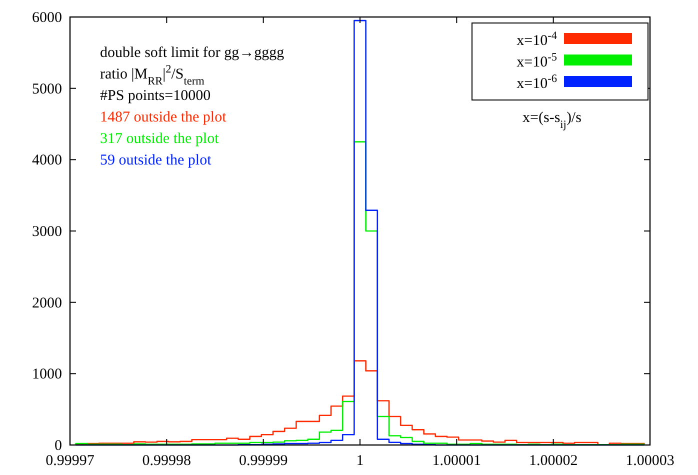  What do you see at coordinates (192, 53) in the screenshot?
I see `annotation: double soft limit for gg→gggg` at bounding box center [192, 53].